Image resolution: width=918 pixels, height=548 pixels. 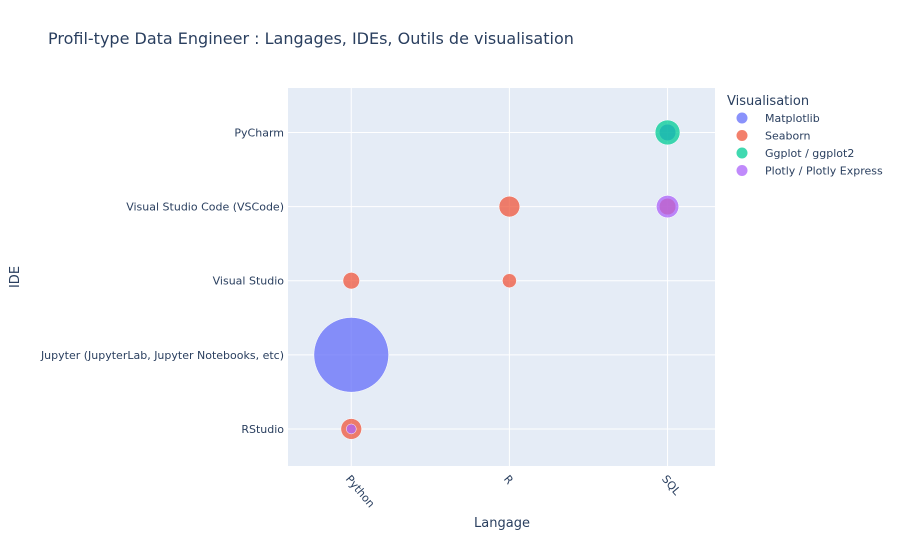 I want to click on legend-label: Plotly / Plotly Express, so click(x=824, y=171).